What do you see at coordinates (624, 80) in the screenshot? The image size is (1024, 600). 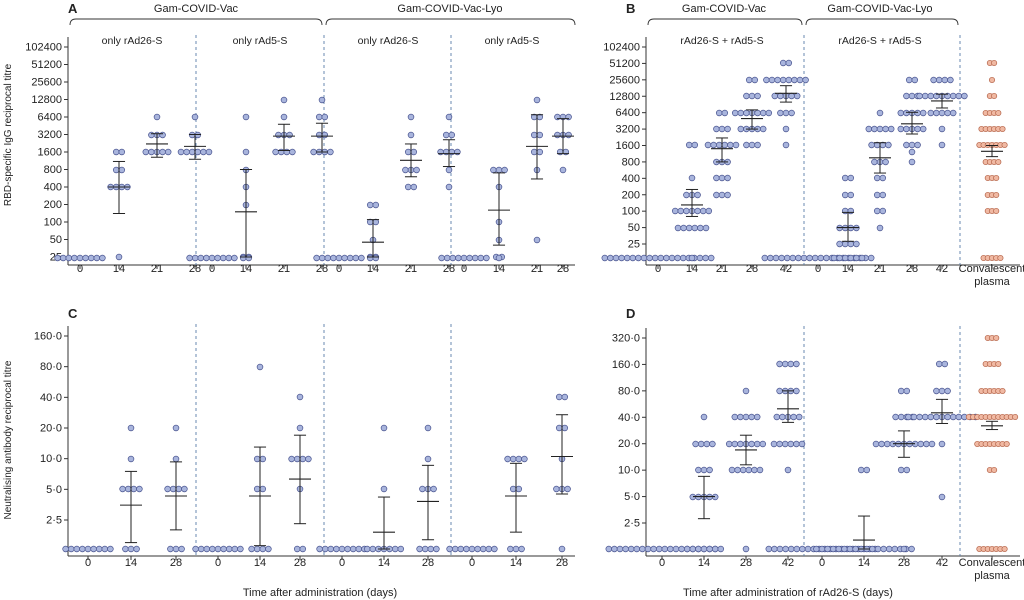 I see `y-tick-label: 25600` at bounding box center [624, 80].